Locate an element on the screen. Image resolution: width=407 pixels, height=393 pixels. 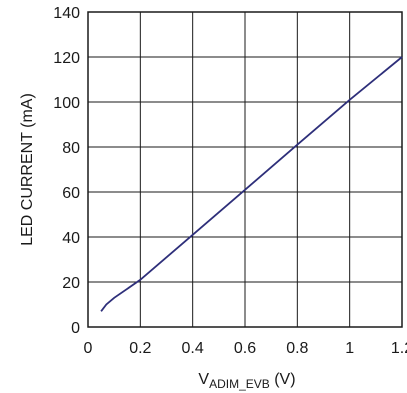
y-tick-label: 80 is located at coordinates (71, 148).